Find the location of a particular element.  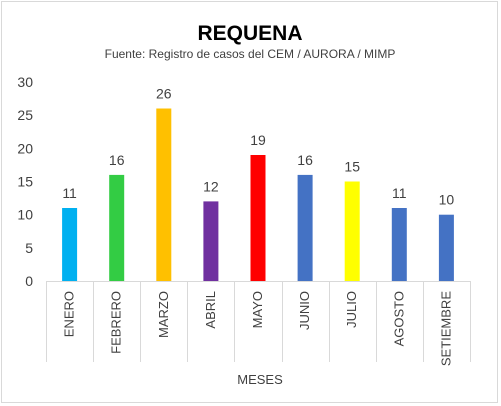

x-tick-label: MARZO is located at coordinates (163, 314).